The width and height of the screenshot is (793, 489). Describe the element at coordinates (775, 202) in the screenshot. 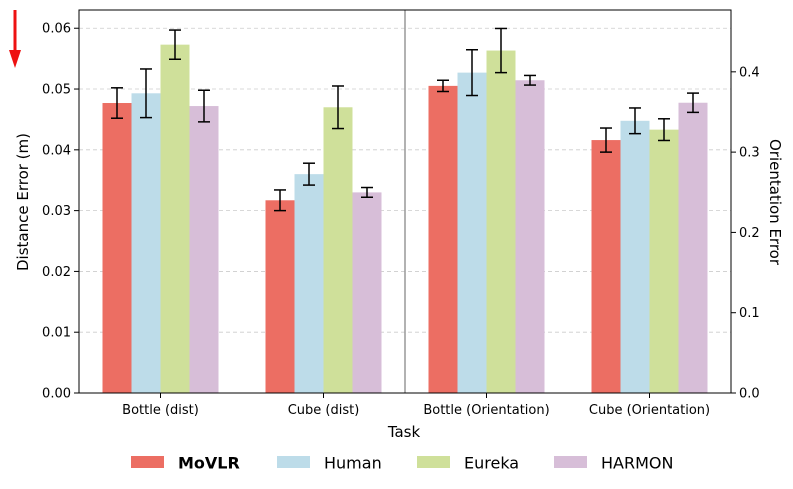

I see `y-axis-right-title: Orientation Error` at that location.